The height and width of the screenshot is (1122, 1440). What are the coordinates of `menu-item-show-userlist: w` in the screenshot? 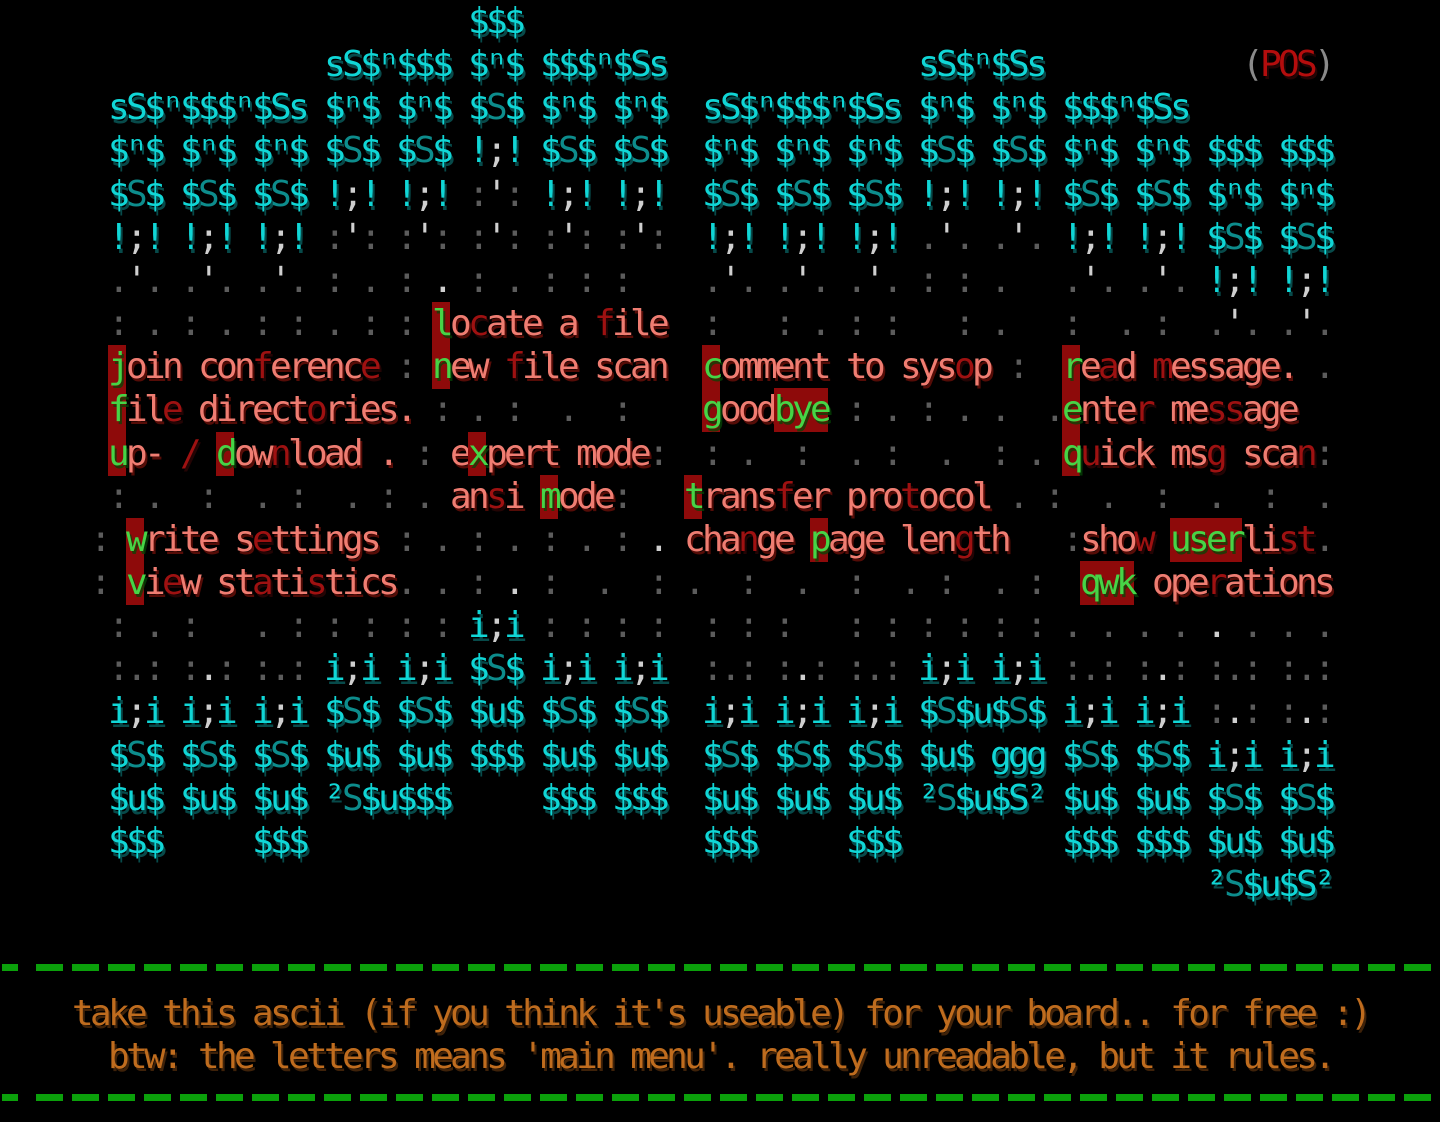 It's located at (1145, 539).